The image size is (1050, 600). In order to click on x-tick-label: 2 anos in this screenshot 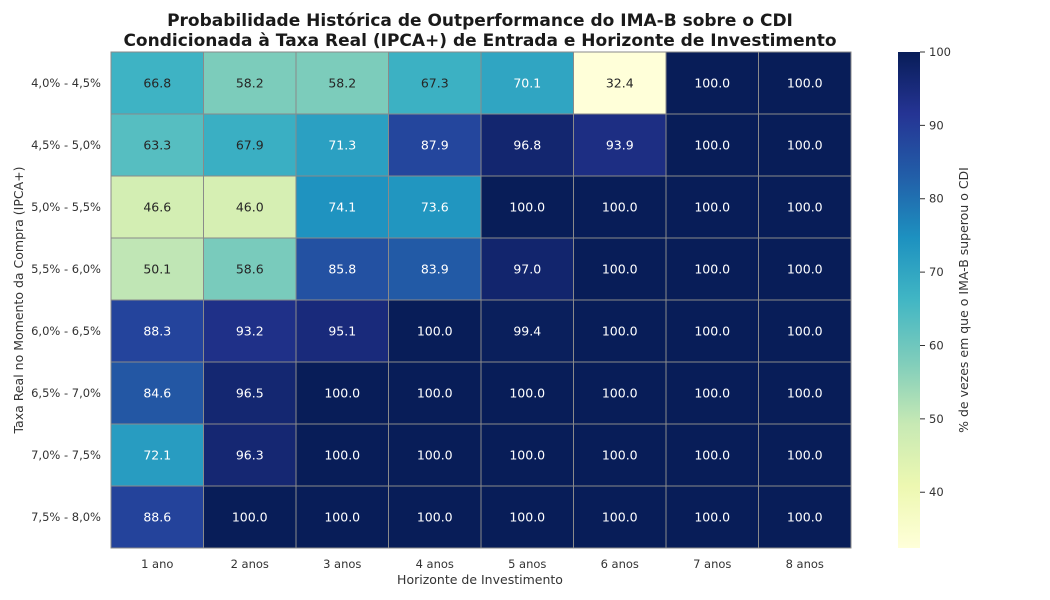, I will do `click(250, 564)`.